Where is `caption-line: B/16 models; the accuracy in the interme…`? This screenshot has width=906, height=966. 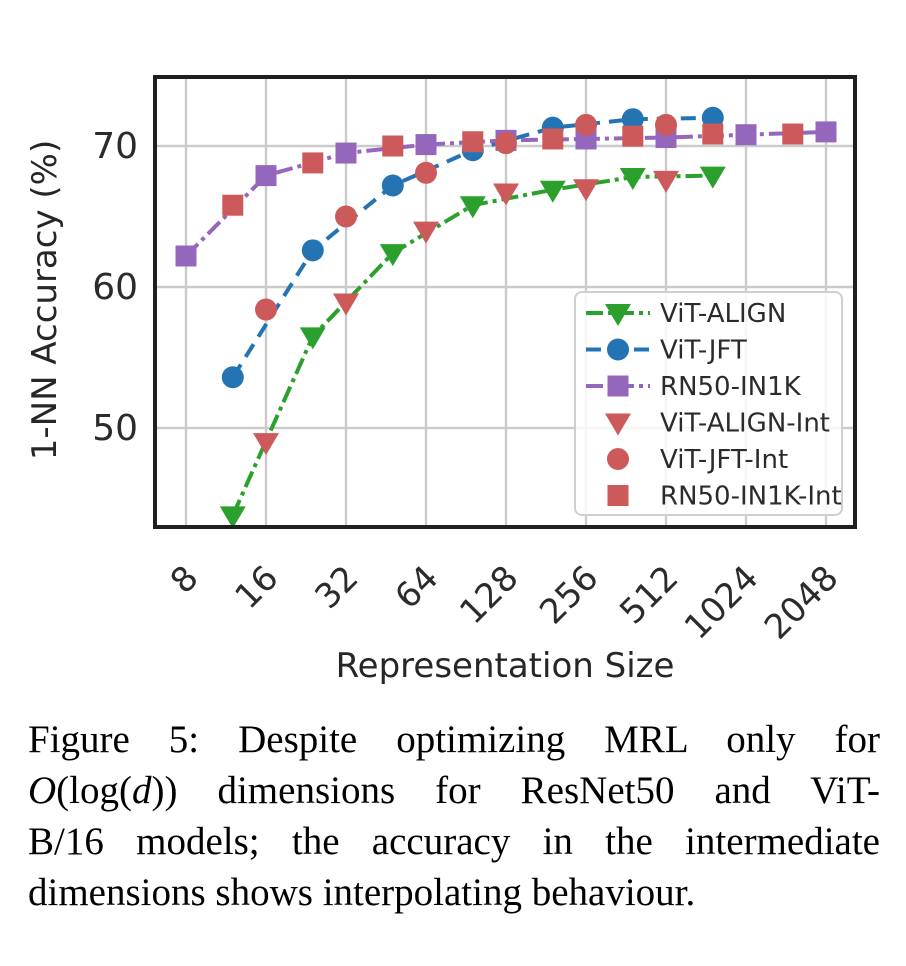 caption-line: B/16 models; the accuracy in the interme… is located at coordinates (454, 841).